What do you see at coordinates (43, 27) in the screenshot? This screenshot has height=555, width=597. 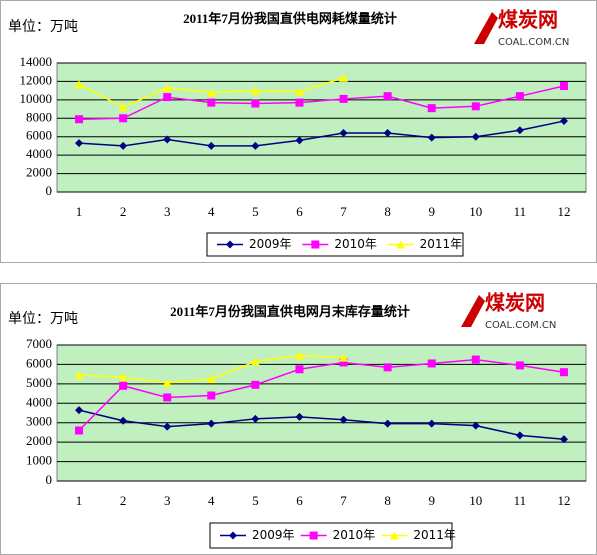 I see `unit-label: 单位：万吨` at bounding box center [43, 27].